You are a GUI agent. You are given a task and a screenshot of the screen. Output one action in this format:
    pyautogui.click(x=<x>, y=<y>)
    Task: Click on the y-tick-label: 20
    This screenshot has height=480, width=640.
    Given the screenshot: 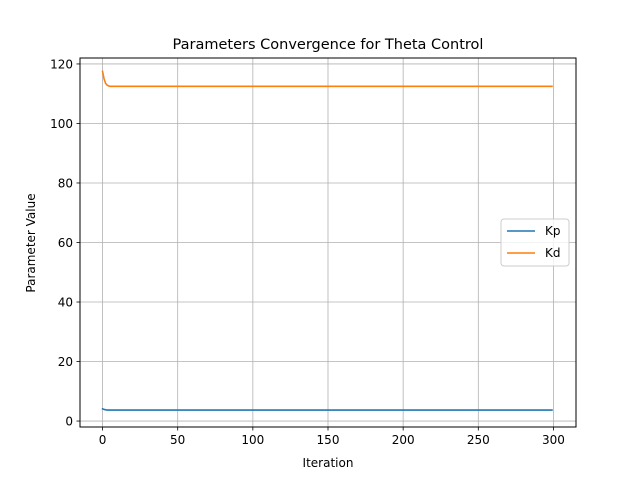 What is the action you would take?
    pyautogui.click(x=65, y=362)
    